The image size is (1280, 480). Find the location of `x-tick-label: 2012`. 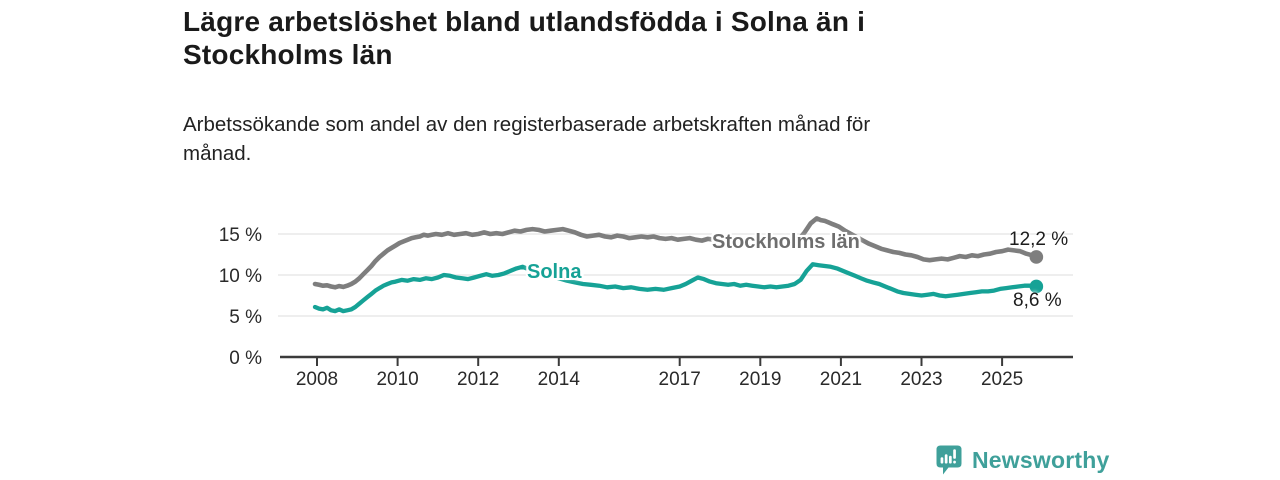

x-tick-label: 2012 is located at coordinates (478, 379).